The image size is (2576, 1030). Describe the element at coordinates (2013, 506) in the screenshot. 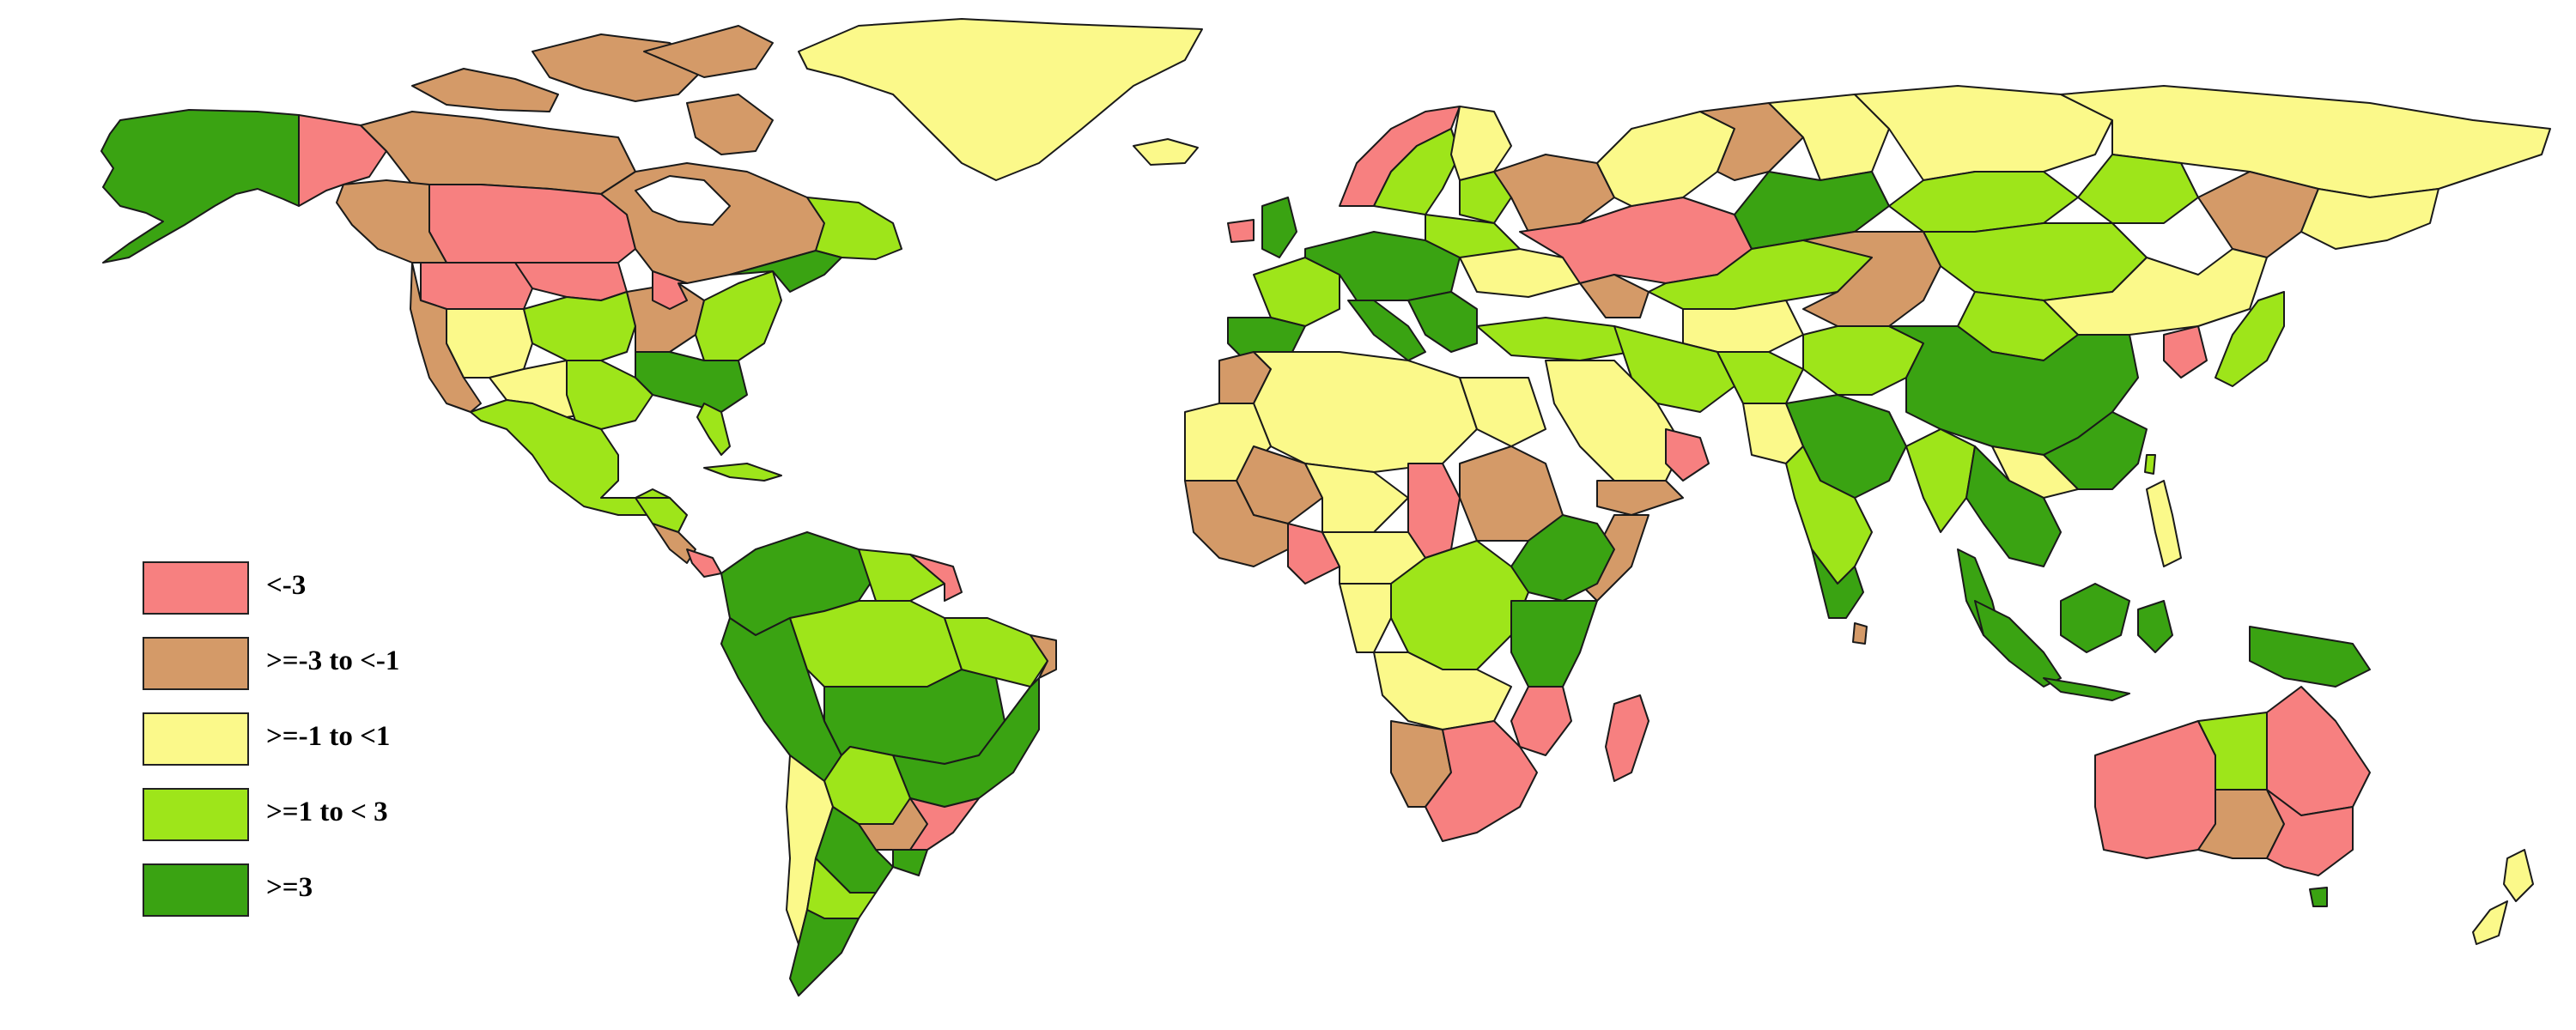

I see `region-indochina` at that location.